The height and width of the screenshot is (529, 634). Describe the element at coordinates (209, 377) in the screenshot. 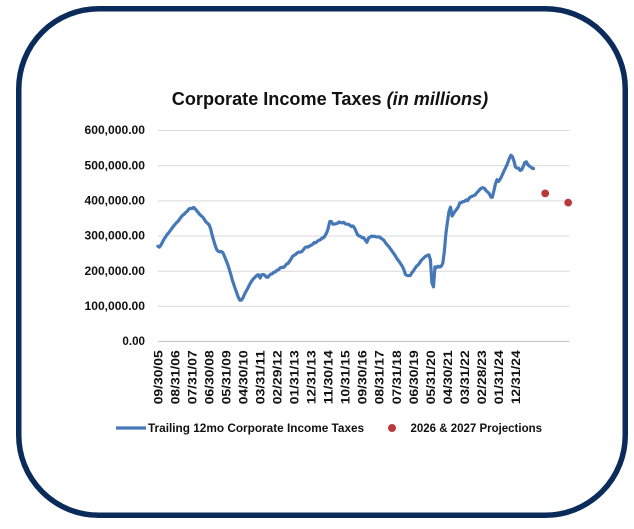

I see `svg-text: 06/30/08` at that location.